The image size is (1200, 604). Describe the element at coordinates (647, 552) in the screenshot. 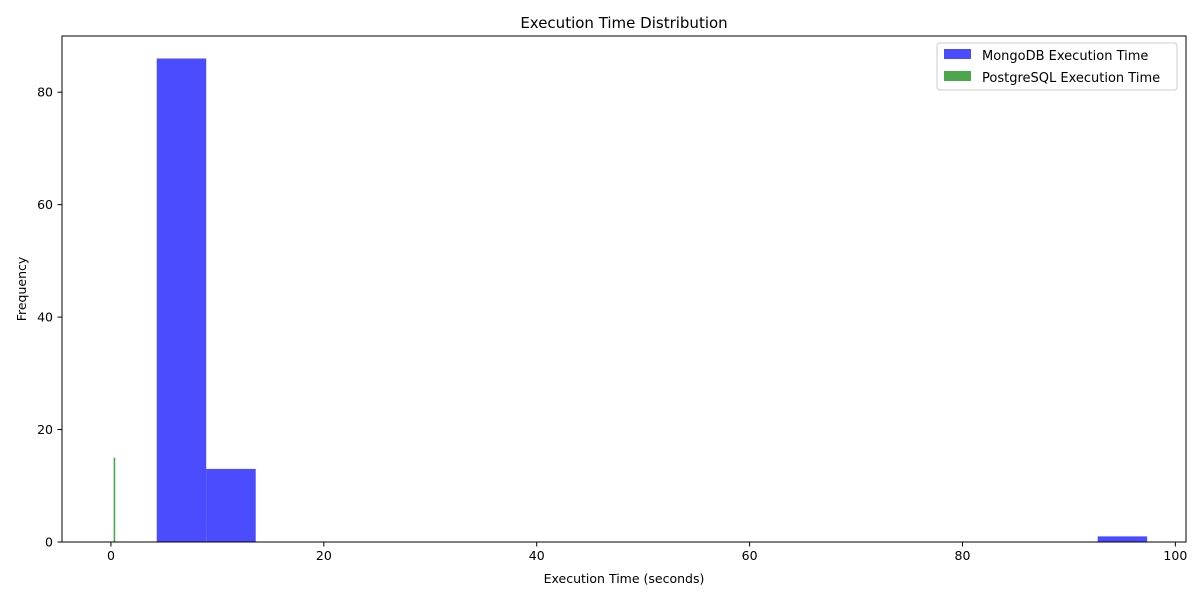

I see `x-axis-ticks: 0 20 40 60 80 100` at that location.